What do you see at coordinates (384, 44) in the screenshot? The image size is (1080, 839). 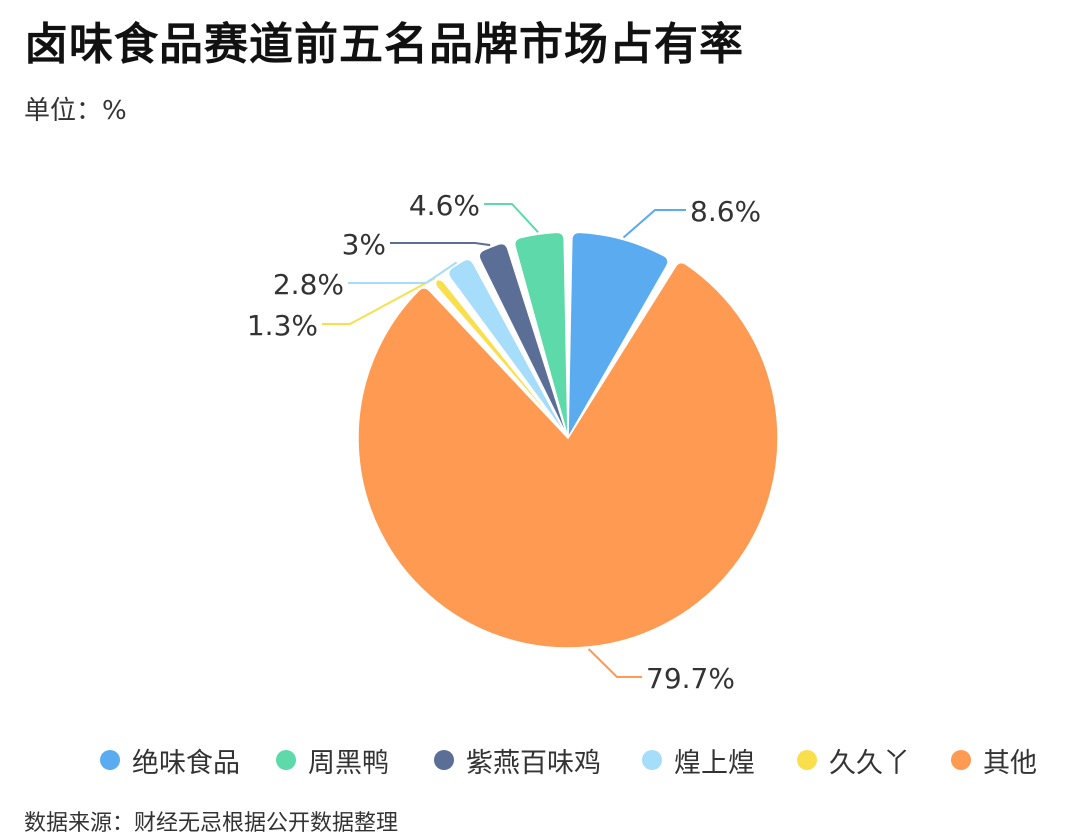 I see `chart-title: 卤味食品赛道前五名品牌市场占有率` at bounding box center [384, 44].